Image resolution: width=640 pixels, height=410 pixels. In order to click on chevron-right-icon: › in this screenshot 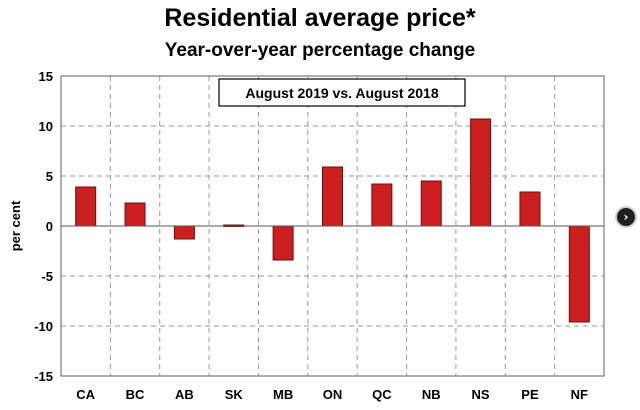, I will do `click(626, 217)`.